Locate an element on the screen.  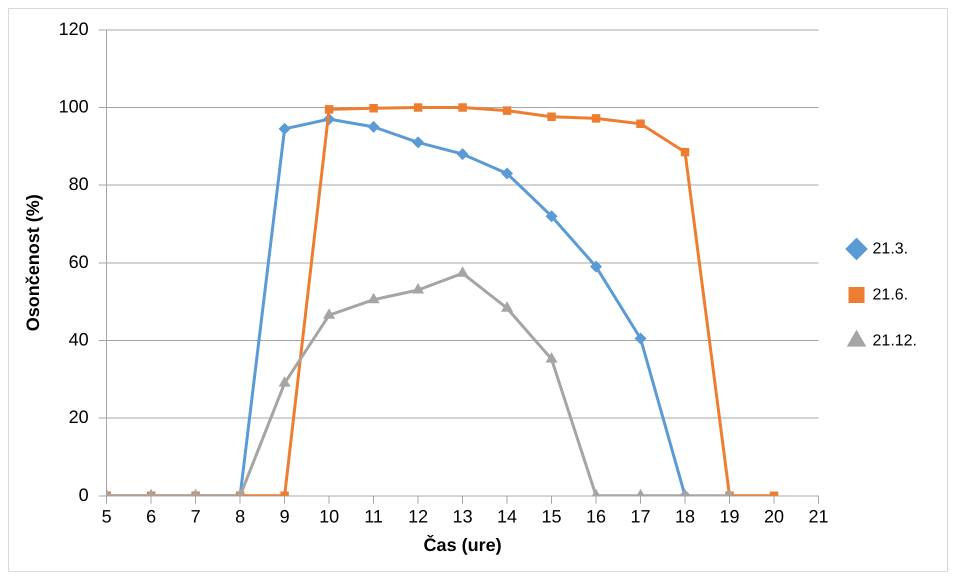
x-tick-label: 12 is located at coordinates (418, 516).